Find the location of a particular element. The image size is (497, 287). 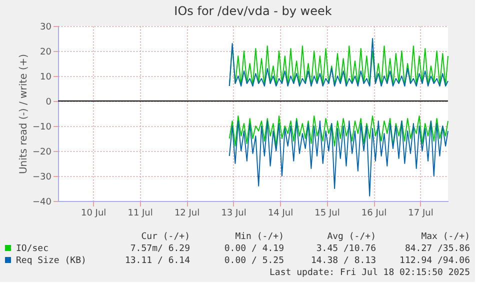

text: Cur (-/+) is located at coordinates (165, 237).